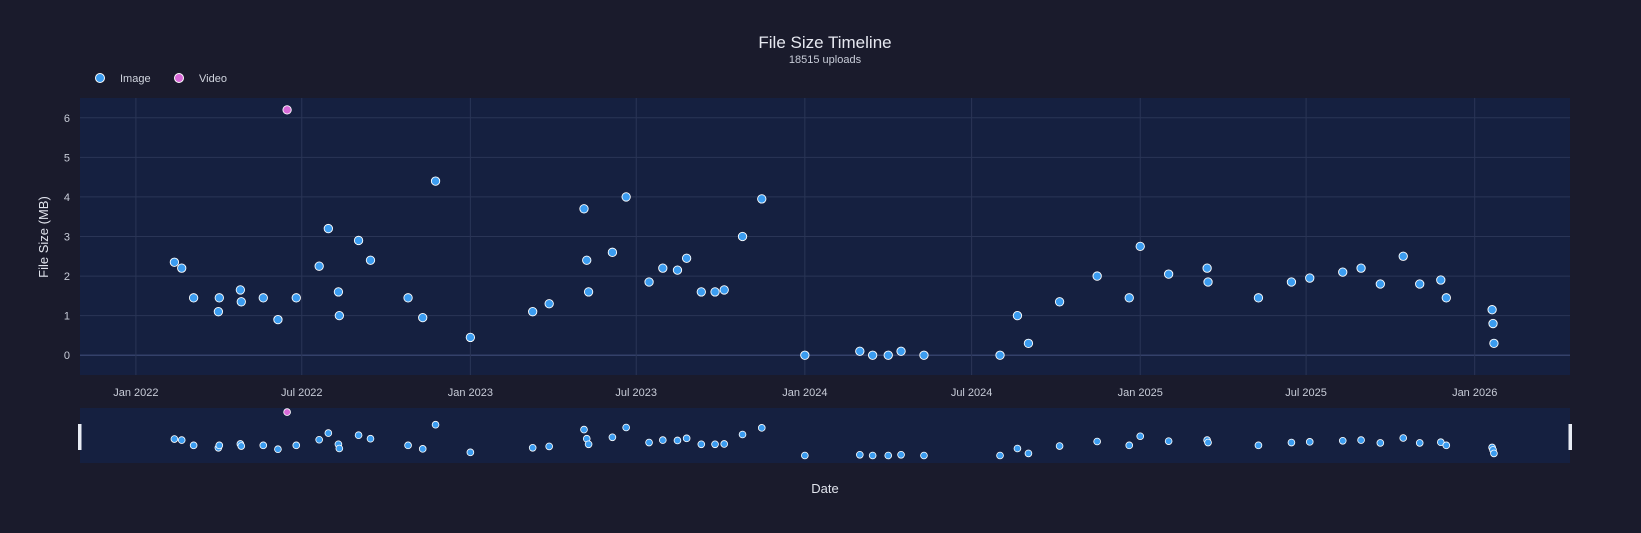  Describe the element at coordinates (200, 79) in the screenshot. I see `legend-item-video: Video` at that location.